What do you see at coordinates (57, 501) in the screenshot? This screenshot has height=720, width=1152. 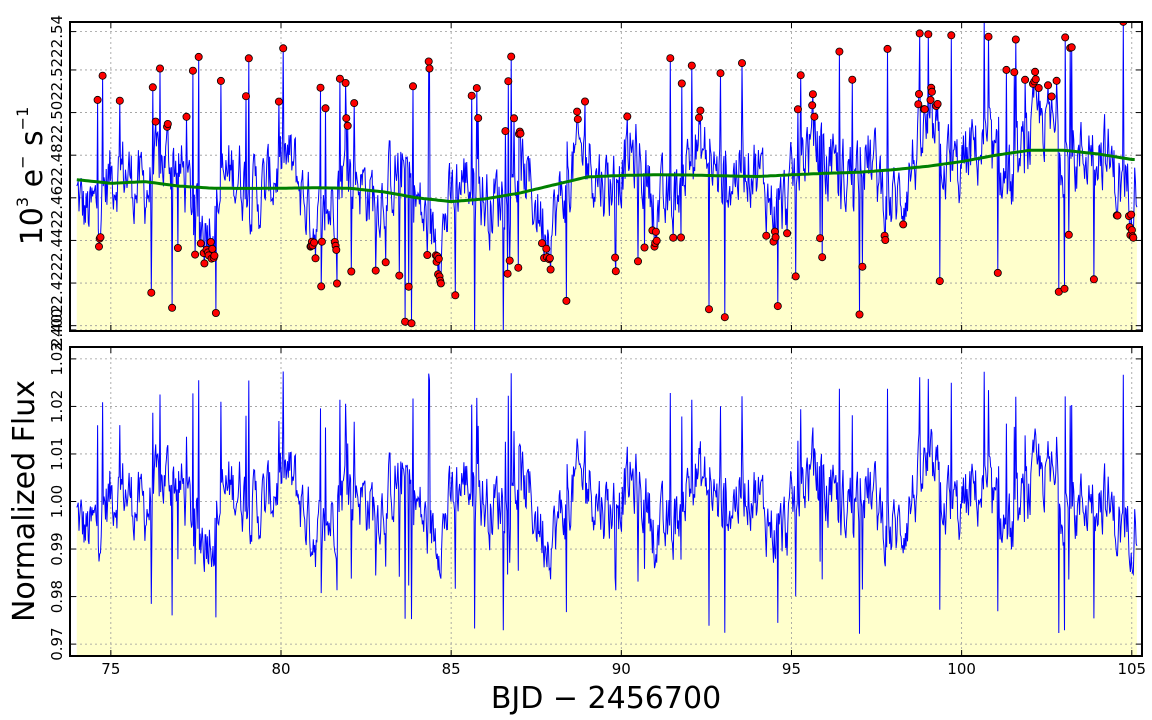 I see `y-tick-label: 1.00` at bounding box center [57, 501].